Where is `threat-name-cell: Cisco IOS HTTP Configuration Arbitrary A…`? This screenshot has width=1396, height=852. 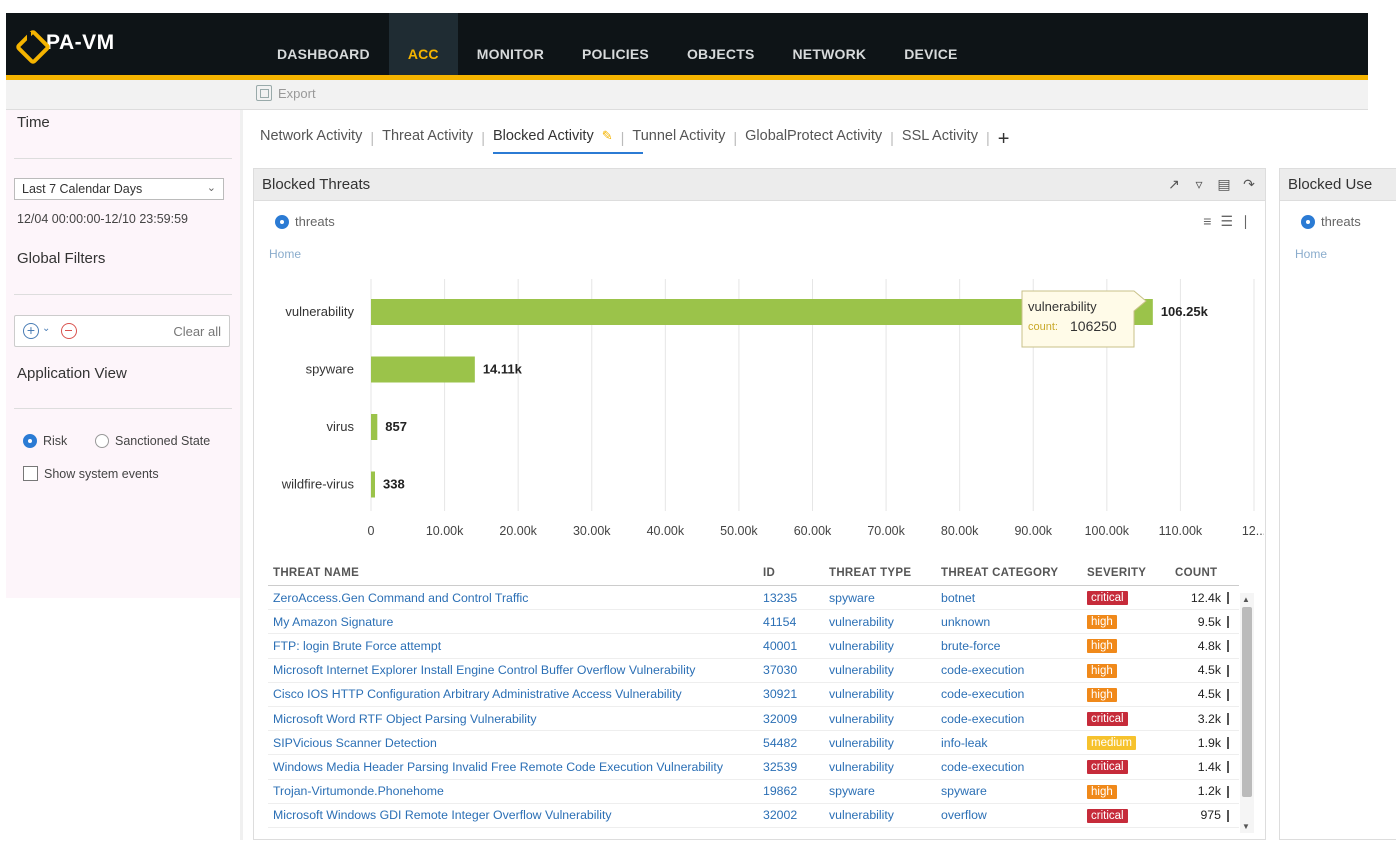 threat-name-cell: Cisco IOS HTTP Configuration Arbitrary A… is located at coordinates (513, 694).